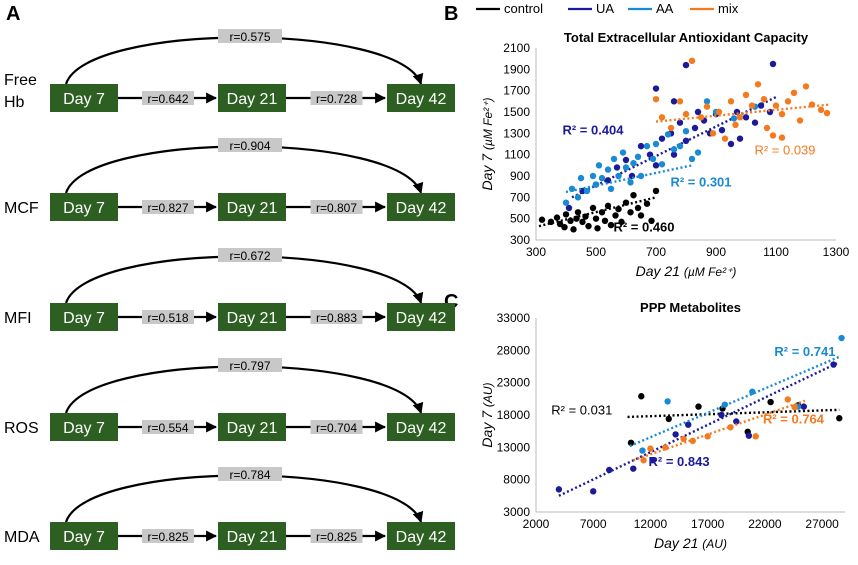 This screenshot has height=565, width=858. Describe the element at coordinates (514, 350) in the screenshot. I see `y-tick-label: 28000` at that location.